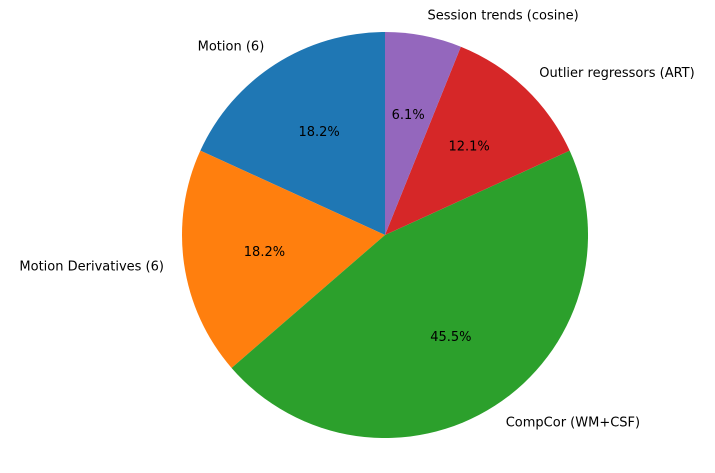 This screenshot has height=473, width=715. Describe the element at coordinates (423, 133) in the screenshot. I see `pie-slice-session-trends-cosine` at that location.